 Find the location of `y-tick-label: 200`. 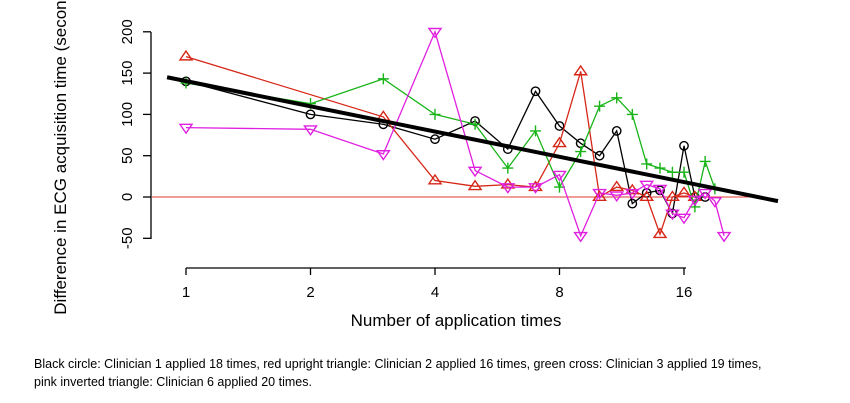

y-tick-label: 200 is located at coordinates (127, 31).